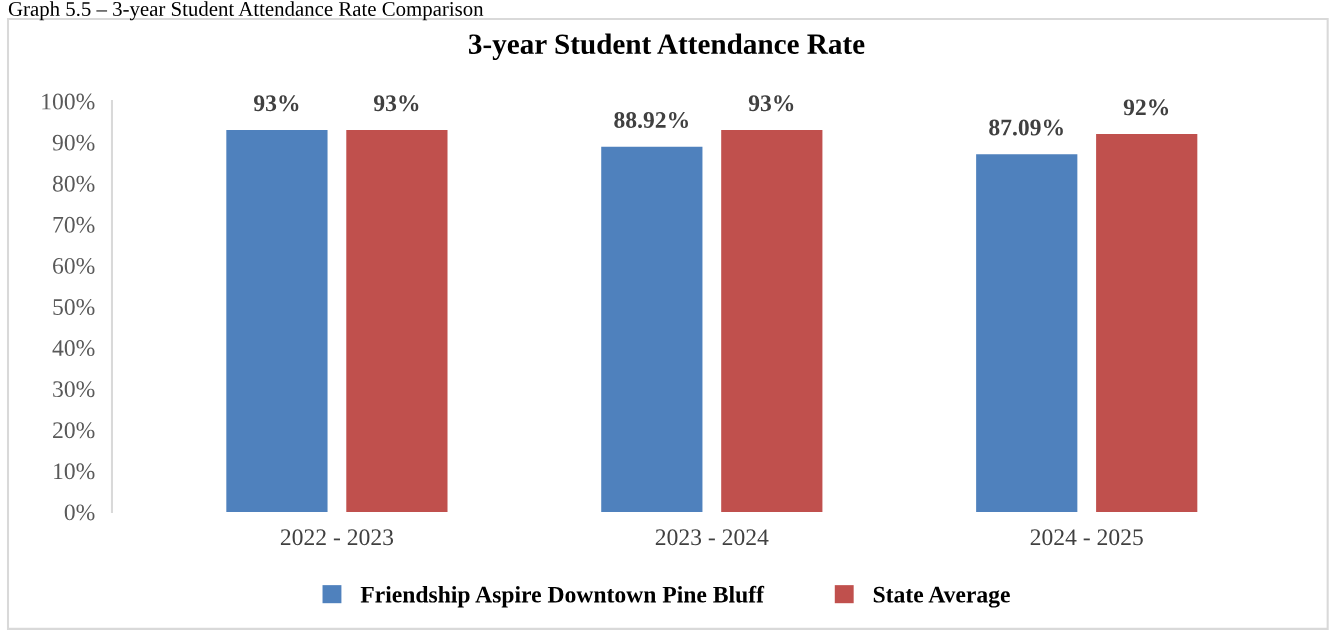 The width and height of the screenshot is (1333, 632). Describe the element at coordinates (246, 11) in the screenshot. I see `caption: Graph 5.5 – 3-year Student Attendance Rate Comparison` at that location.